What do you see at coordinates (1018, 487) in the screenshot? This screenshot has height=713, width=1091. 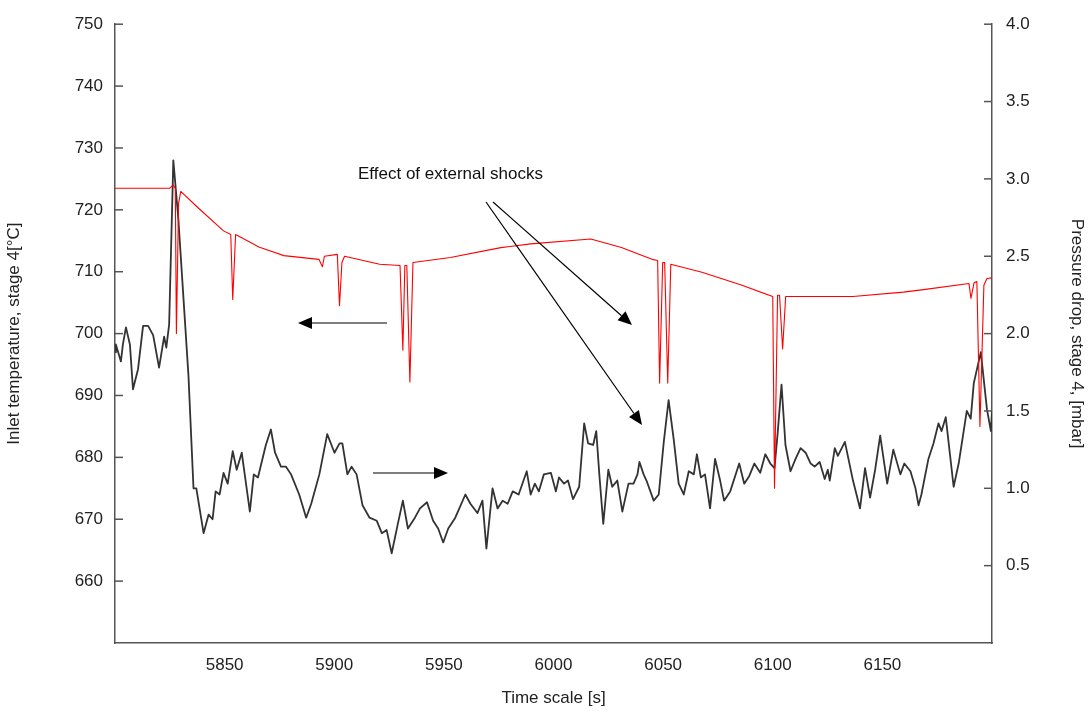 I see `y2-tick-label: 1.0` at bounding box center [1018, 487].